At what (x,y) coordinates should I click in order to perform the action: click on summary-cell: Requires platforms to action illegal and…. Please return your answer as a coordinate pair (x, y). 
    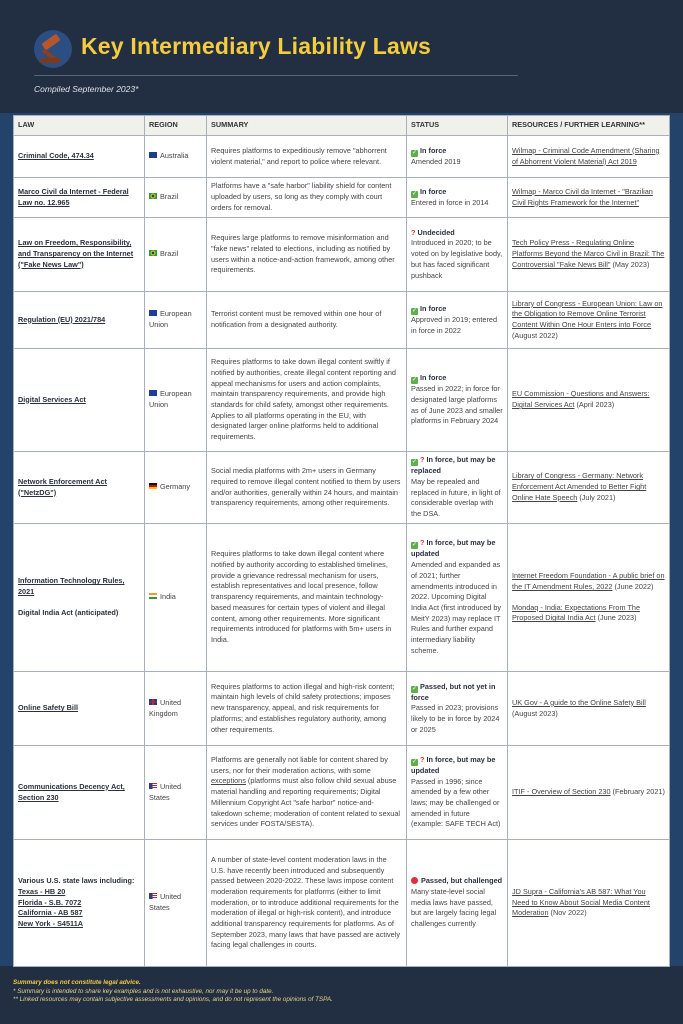
    Looking at the image, I should click on (306, 708).